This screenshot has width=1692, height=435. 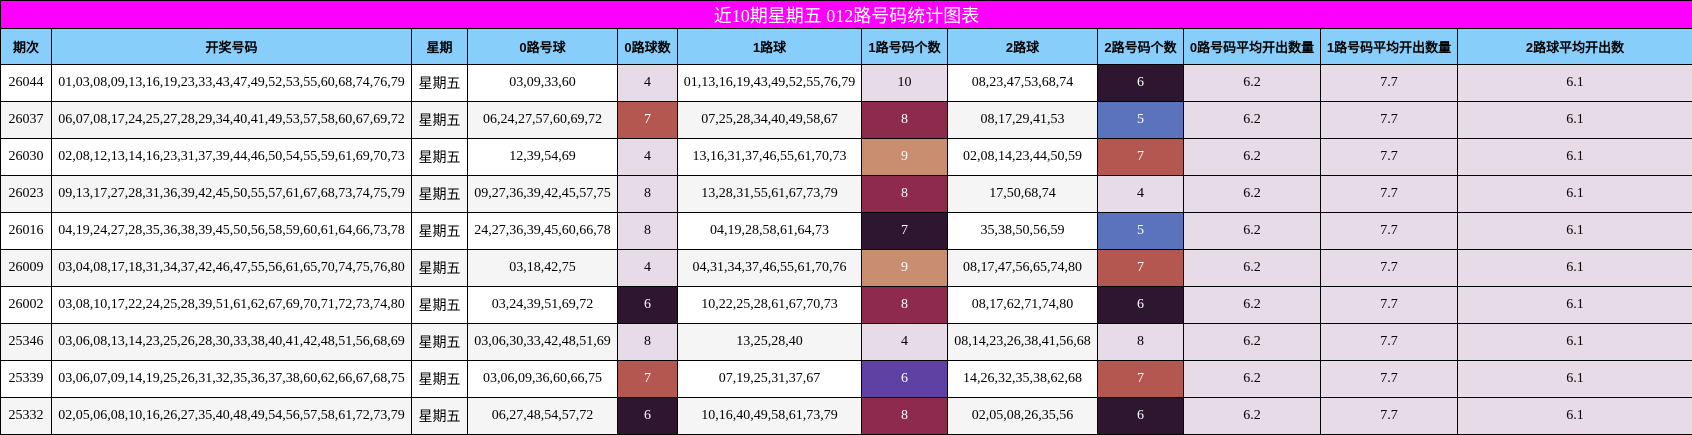 I want to click on cell-road2: 08,17,29,41,53, so click(x=1023, y=120).